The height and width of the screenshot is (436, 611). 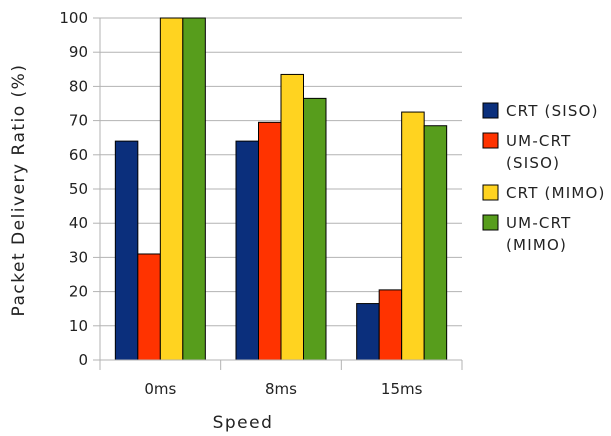 What do you see at coordinates (556, 193) in the screenshot?
I see `legend-label: CRT (MIMO)` at bounding box center [556, 193].